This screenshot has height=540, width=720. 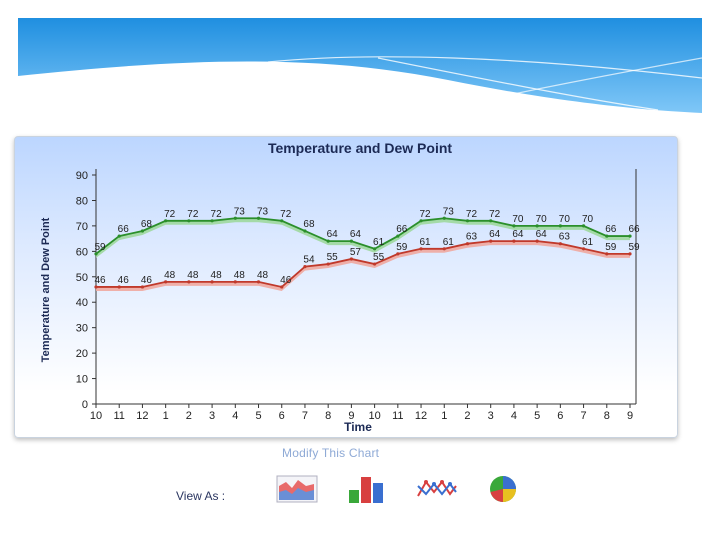 I want to click on series-1-band, so click(x=363, y=238).